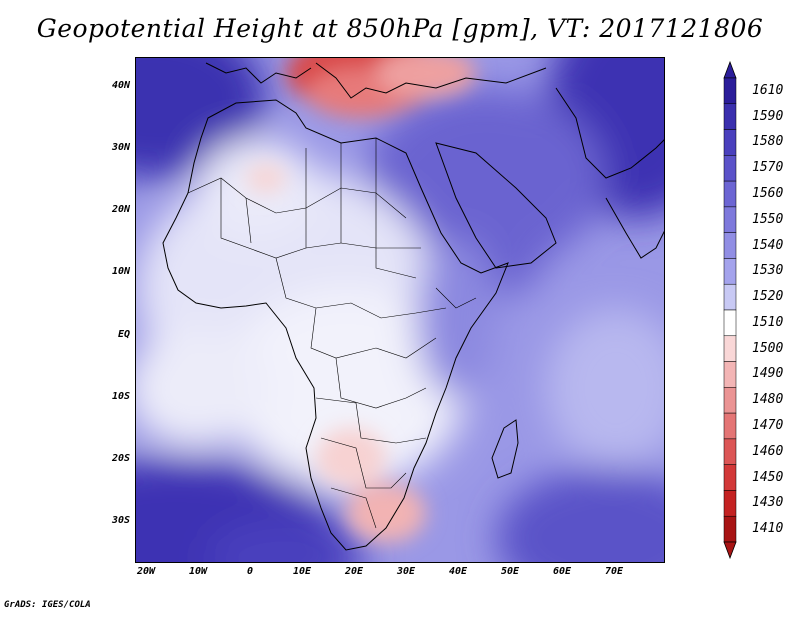 This screenshot has height=618, width=800. I want to click on colorbar-label: 1490, so click(768, 374).